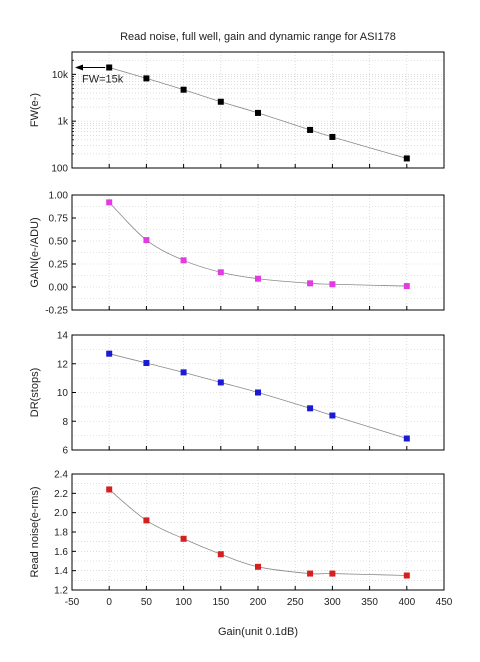  Describe the element at coordinates (59, 288) in the screenshot. I see `y-tick-label: 0.00` at that location.